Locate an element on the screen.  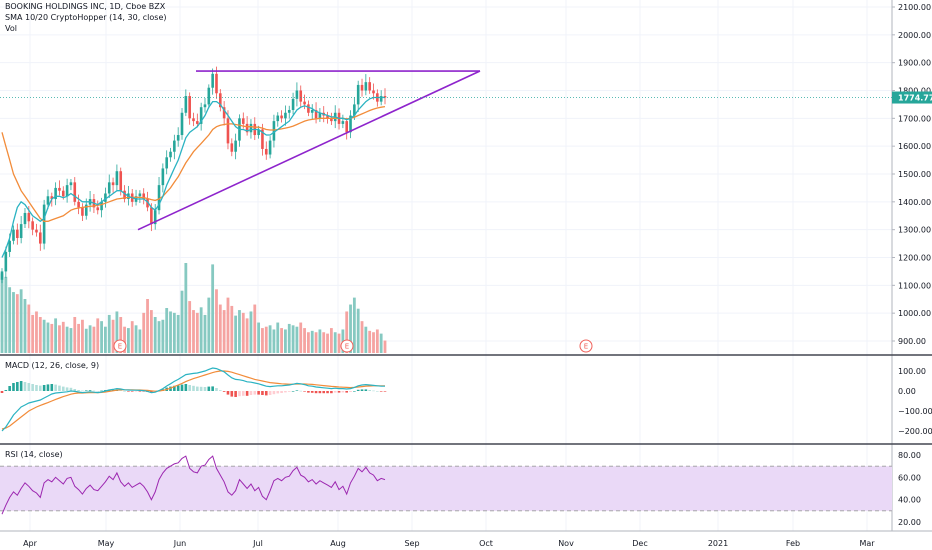
macd-line is located at coordinates (193, 399).